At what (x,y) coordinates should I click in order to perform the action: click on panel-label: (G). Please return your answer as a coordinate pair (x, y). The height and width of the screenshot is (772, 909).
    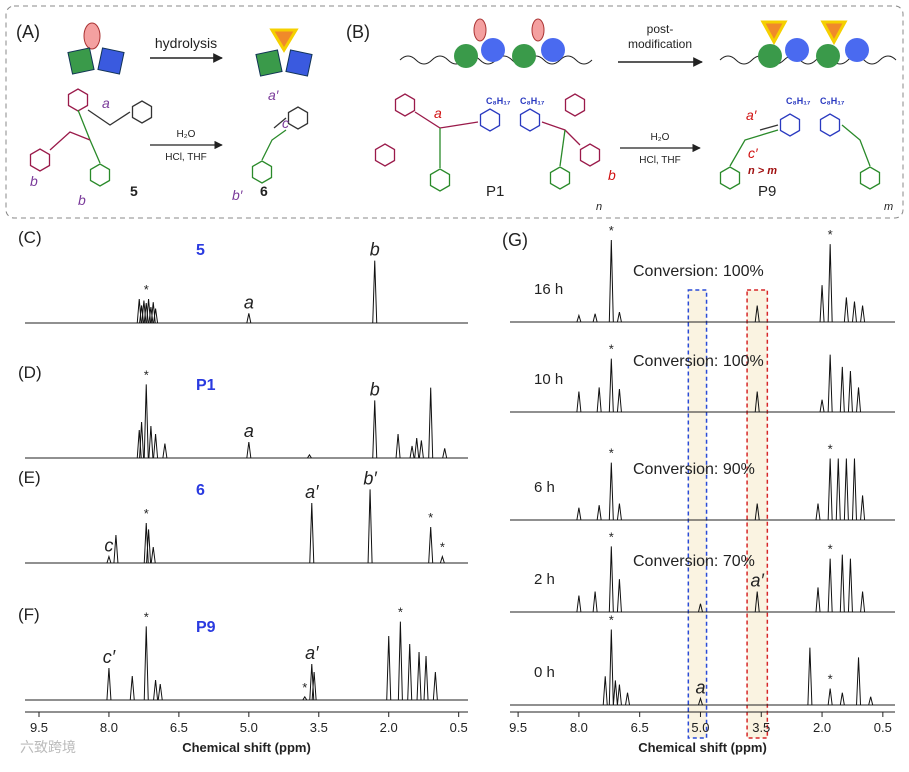
    Looking at the image, I should click on (515, 240).